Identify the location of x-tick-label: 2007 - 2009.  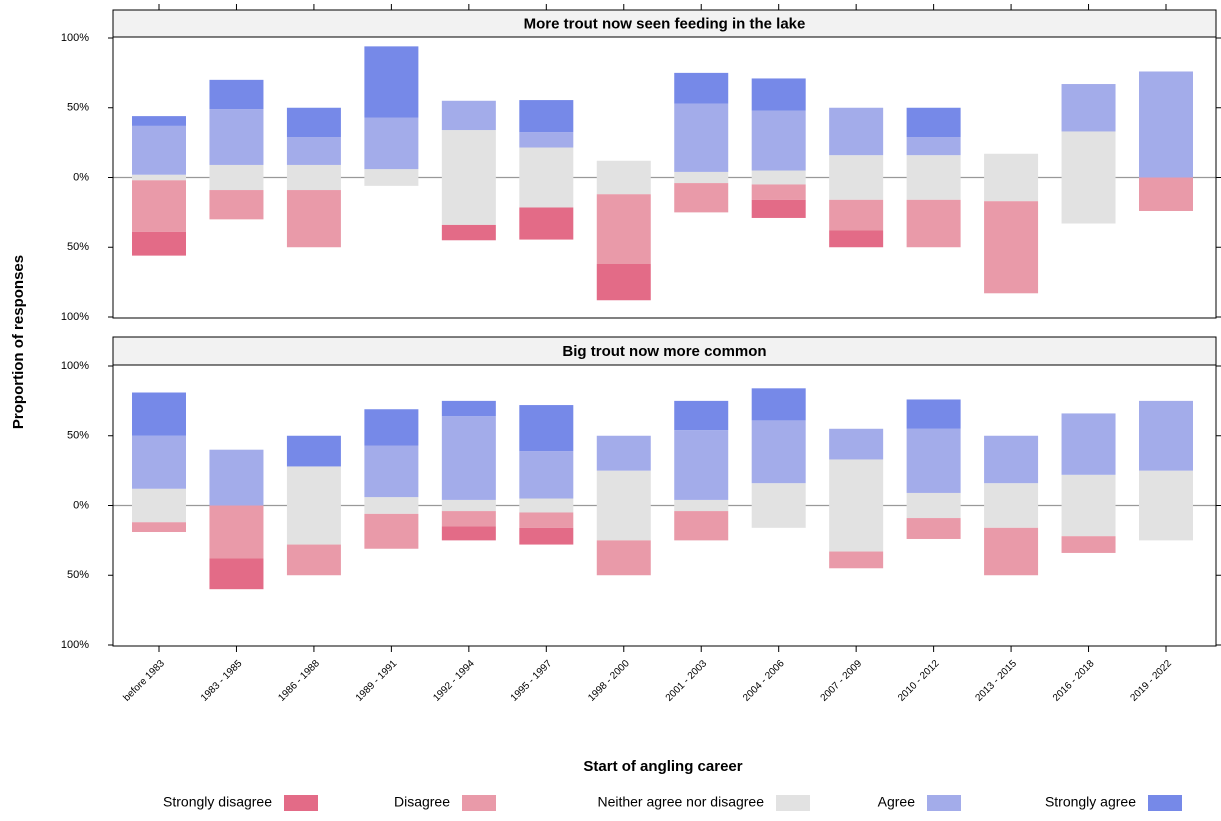
(842, 681).